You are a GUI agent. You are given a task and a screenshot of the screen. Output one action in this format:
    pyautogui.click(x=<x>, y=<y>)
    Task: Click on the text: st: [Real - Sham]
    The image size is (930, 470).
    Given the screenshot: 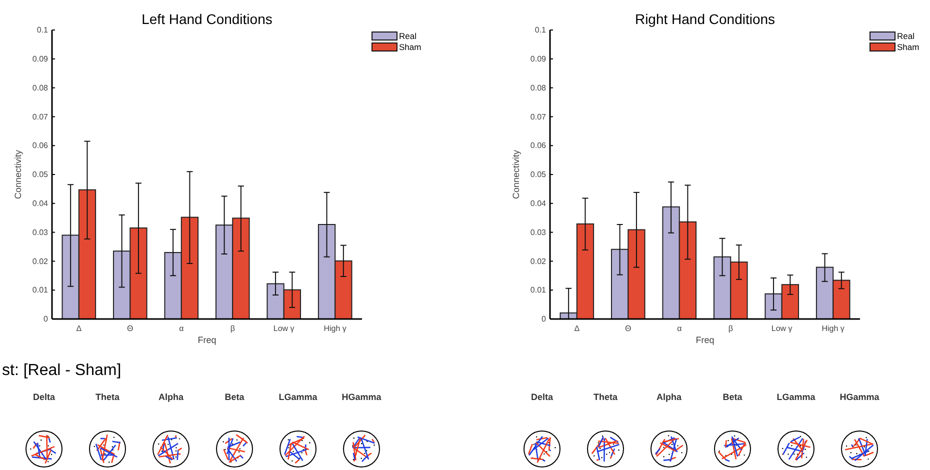 What is the action you would take?
    pyautogui.click(x=62, y=370)
    